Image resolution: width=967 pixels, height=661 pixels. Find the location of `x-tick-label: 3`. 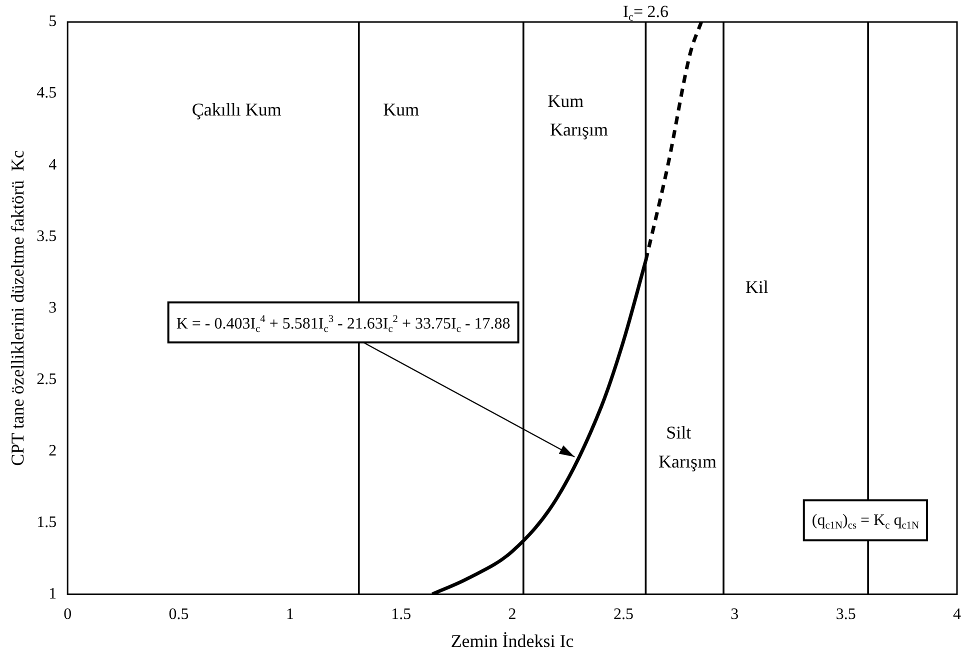

x-tick-label: 3 is located at coordinates (734, 615).